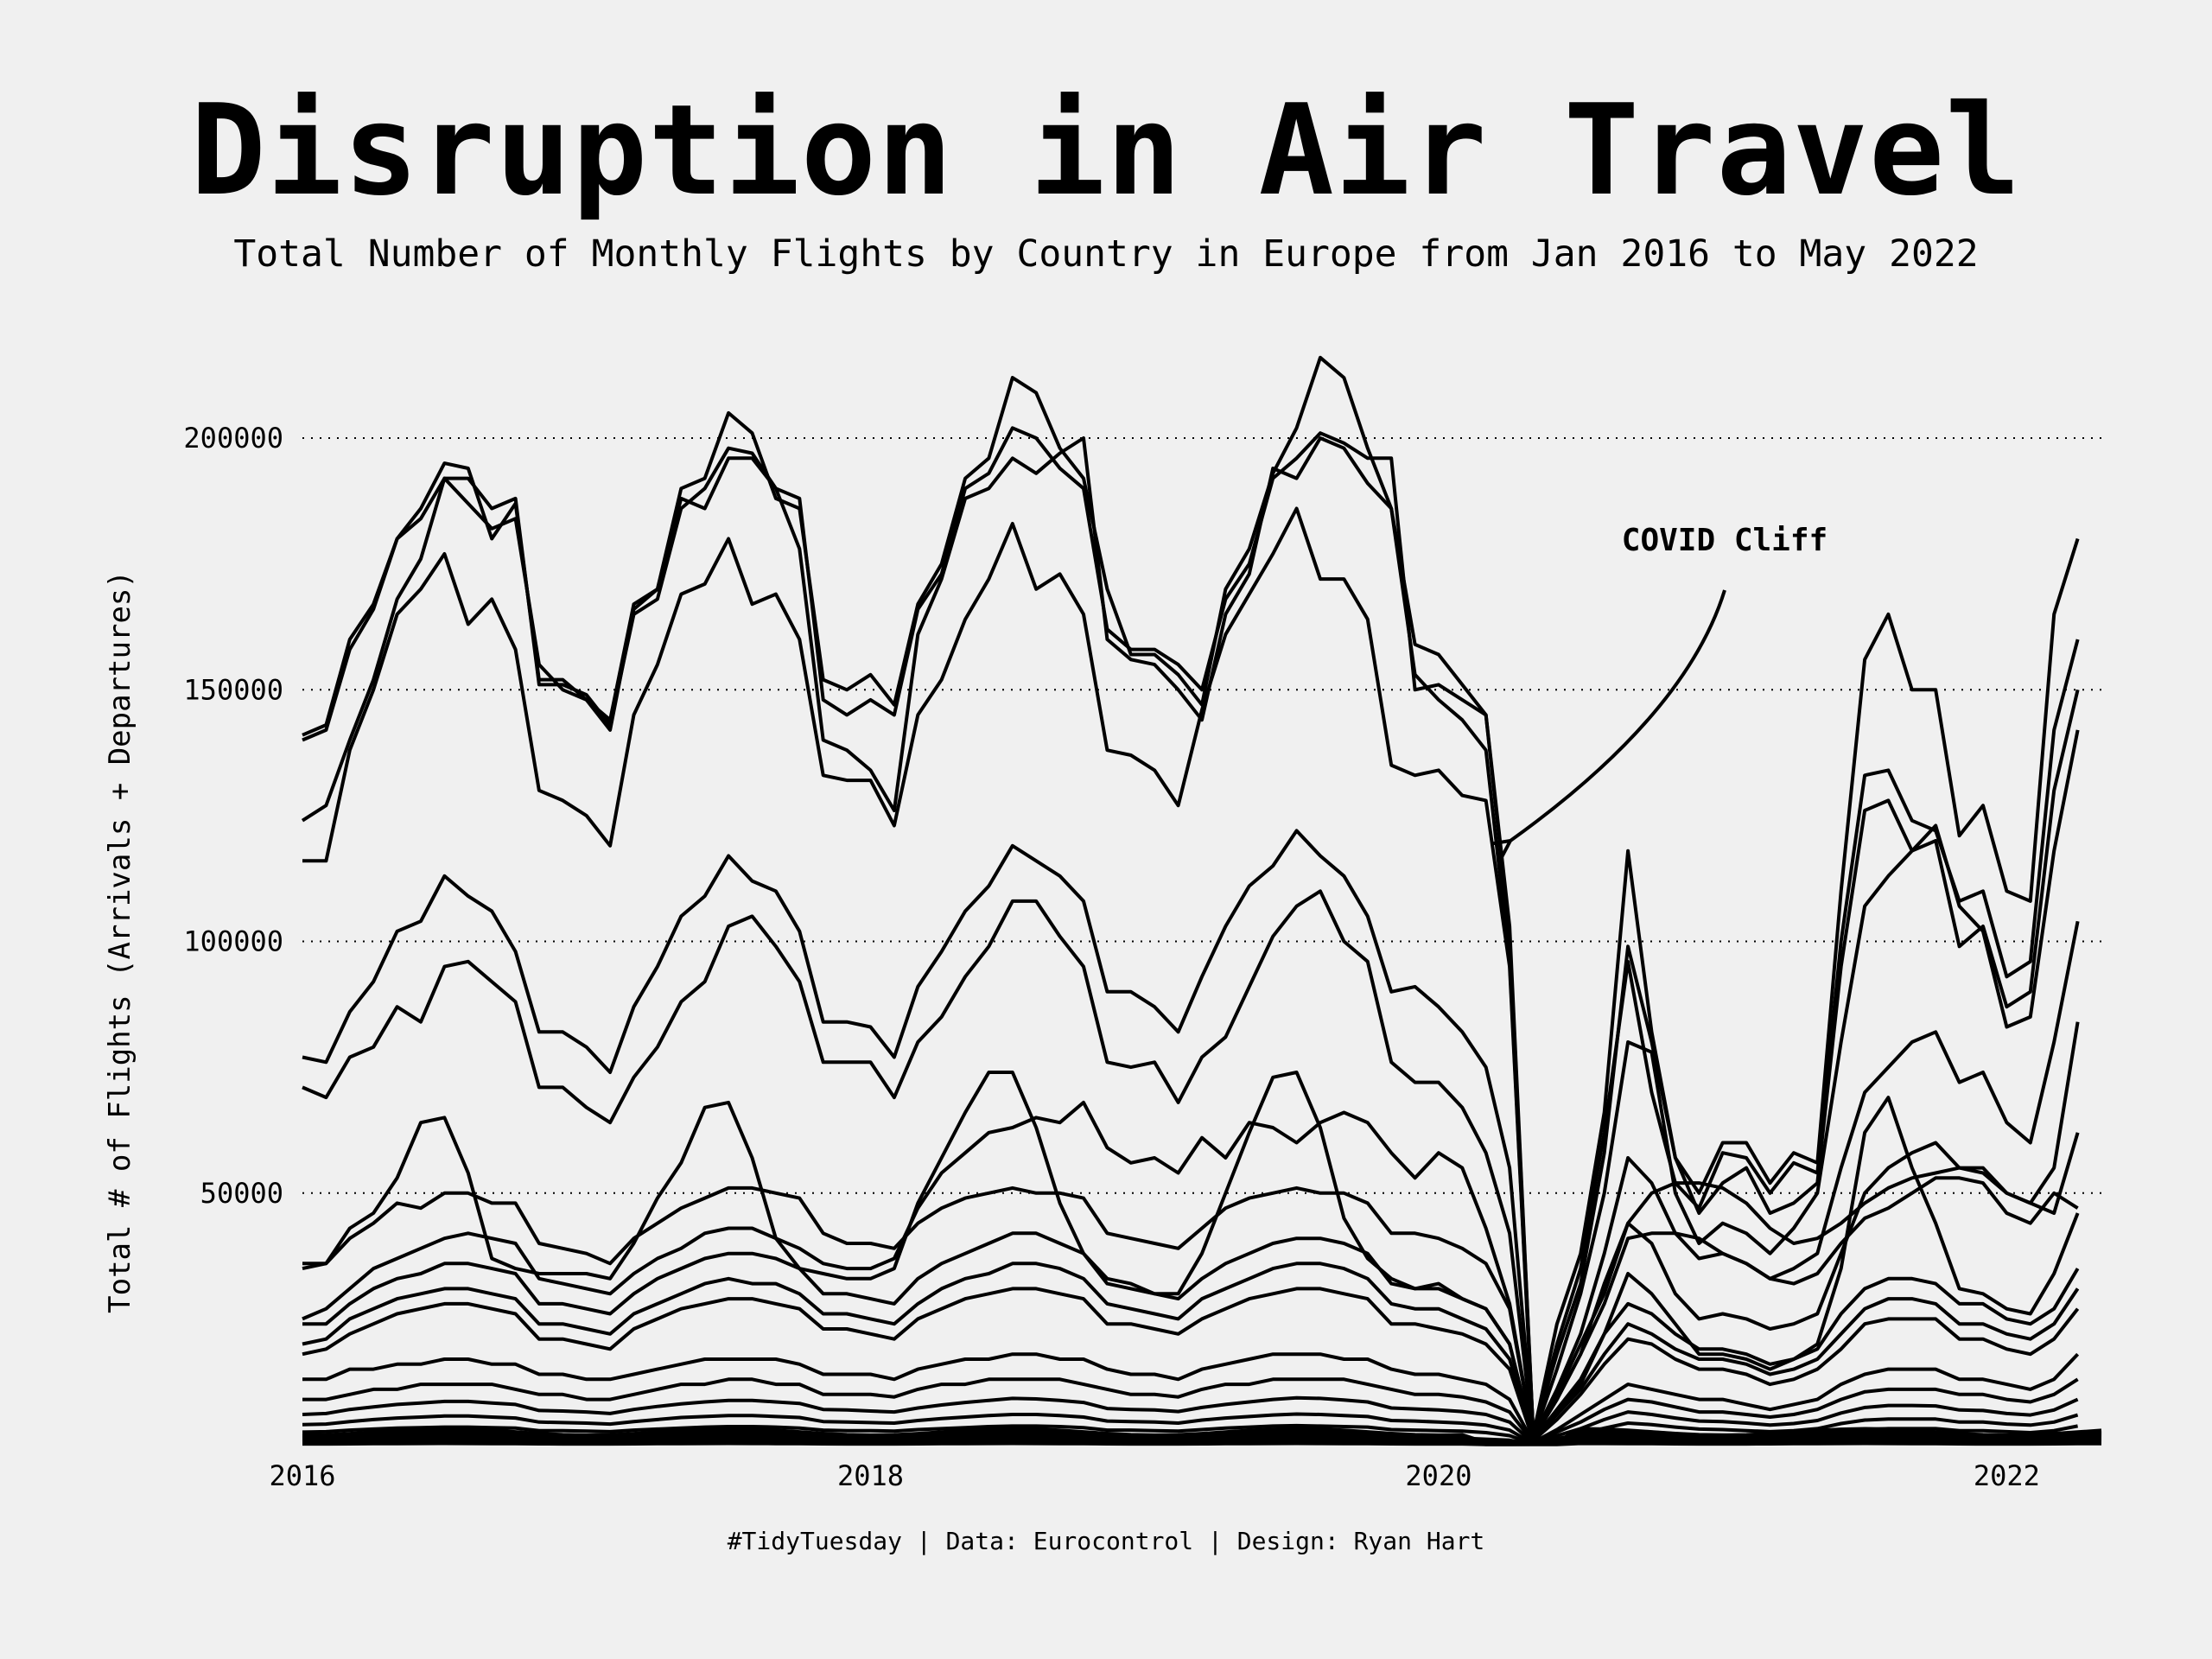 This screenshot has width=2212, height=1659. Describe the element at coordinates (302, 1475) in the screenshot. I see `x-tick-label: 2016` at that location.